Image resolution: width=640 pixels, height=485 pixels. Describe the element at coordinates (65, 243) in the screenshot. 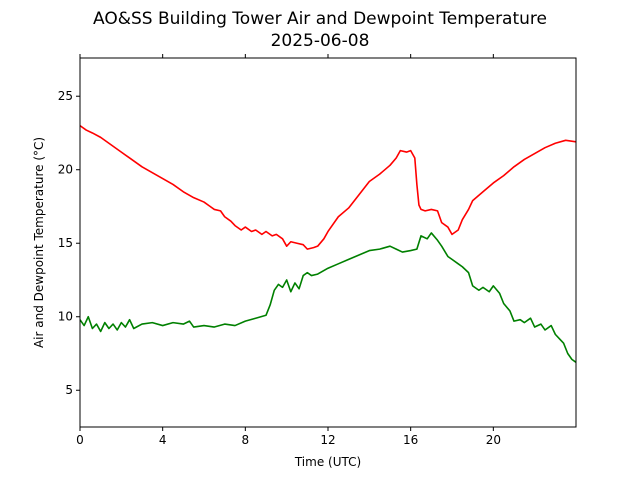

I see `y-tick-label: 15` at that location.